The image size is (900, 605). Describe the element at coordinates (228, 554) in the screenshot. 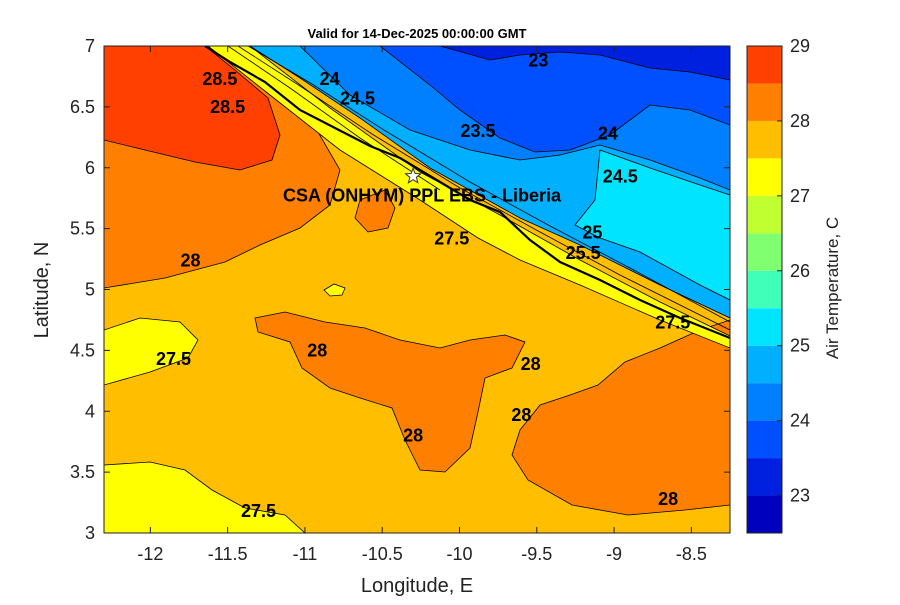

I see `x-tick-label: -11.5` at that location.